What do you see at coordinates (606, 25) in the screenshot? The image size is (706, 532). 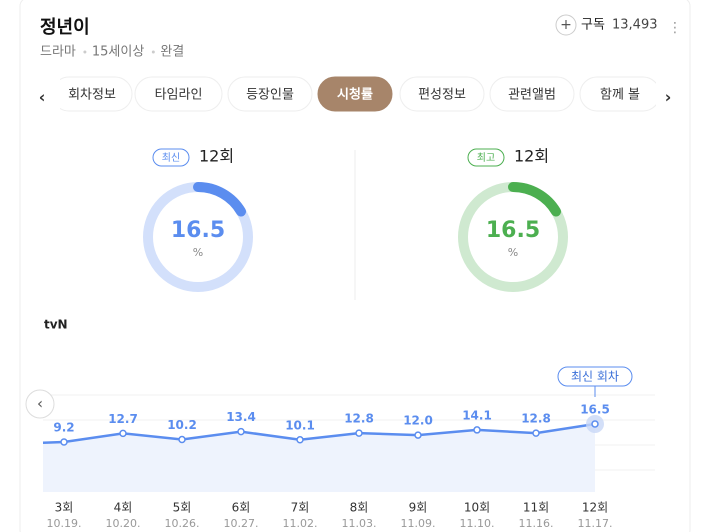 I see `subscribe-button: + 구독 13,493` at bounding box center [606, 25].